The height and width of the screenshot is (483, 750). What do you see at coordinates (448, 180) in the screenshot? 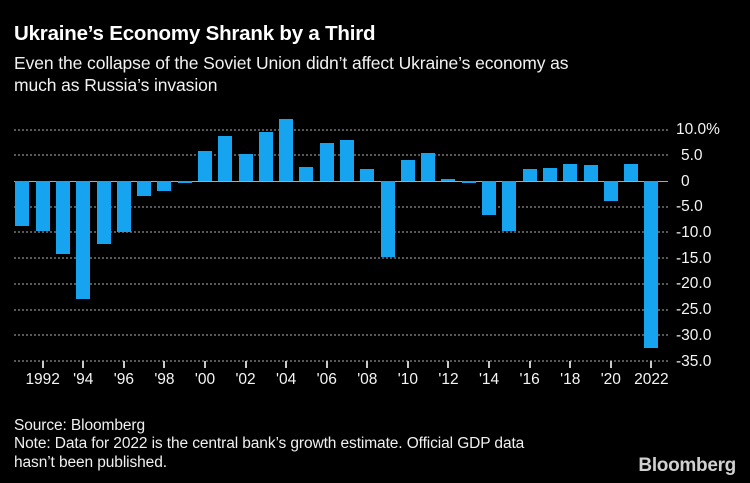
I see `bar-2012` at bounding box center [448, 180].